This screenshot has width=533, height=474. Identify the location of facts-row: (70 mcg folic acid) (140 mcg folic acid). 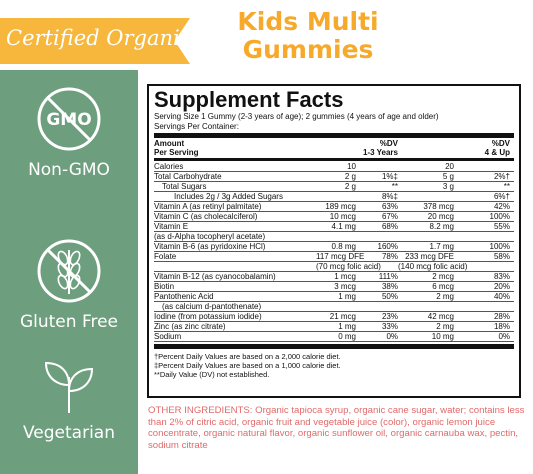
(334, 267).